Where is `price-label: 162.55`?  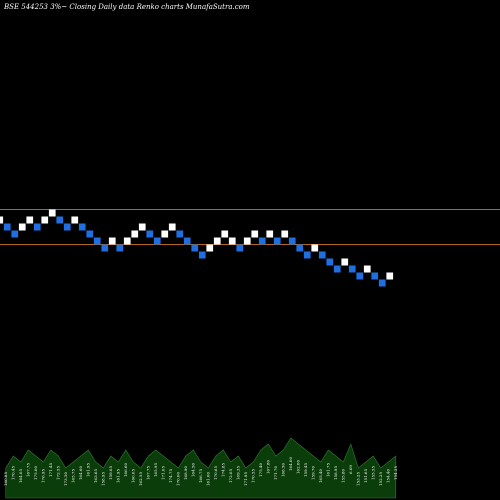 price-label: 162.55 is located at coordinates (140, 479).